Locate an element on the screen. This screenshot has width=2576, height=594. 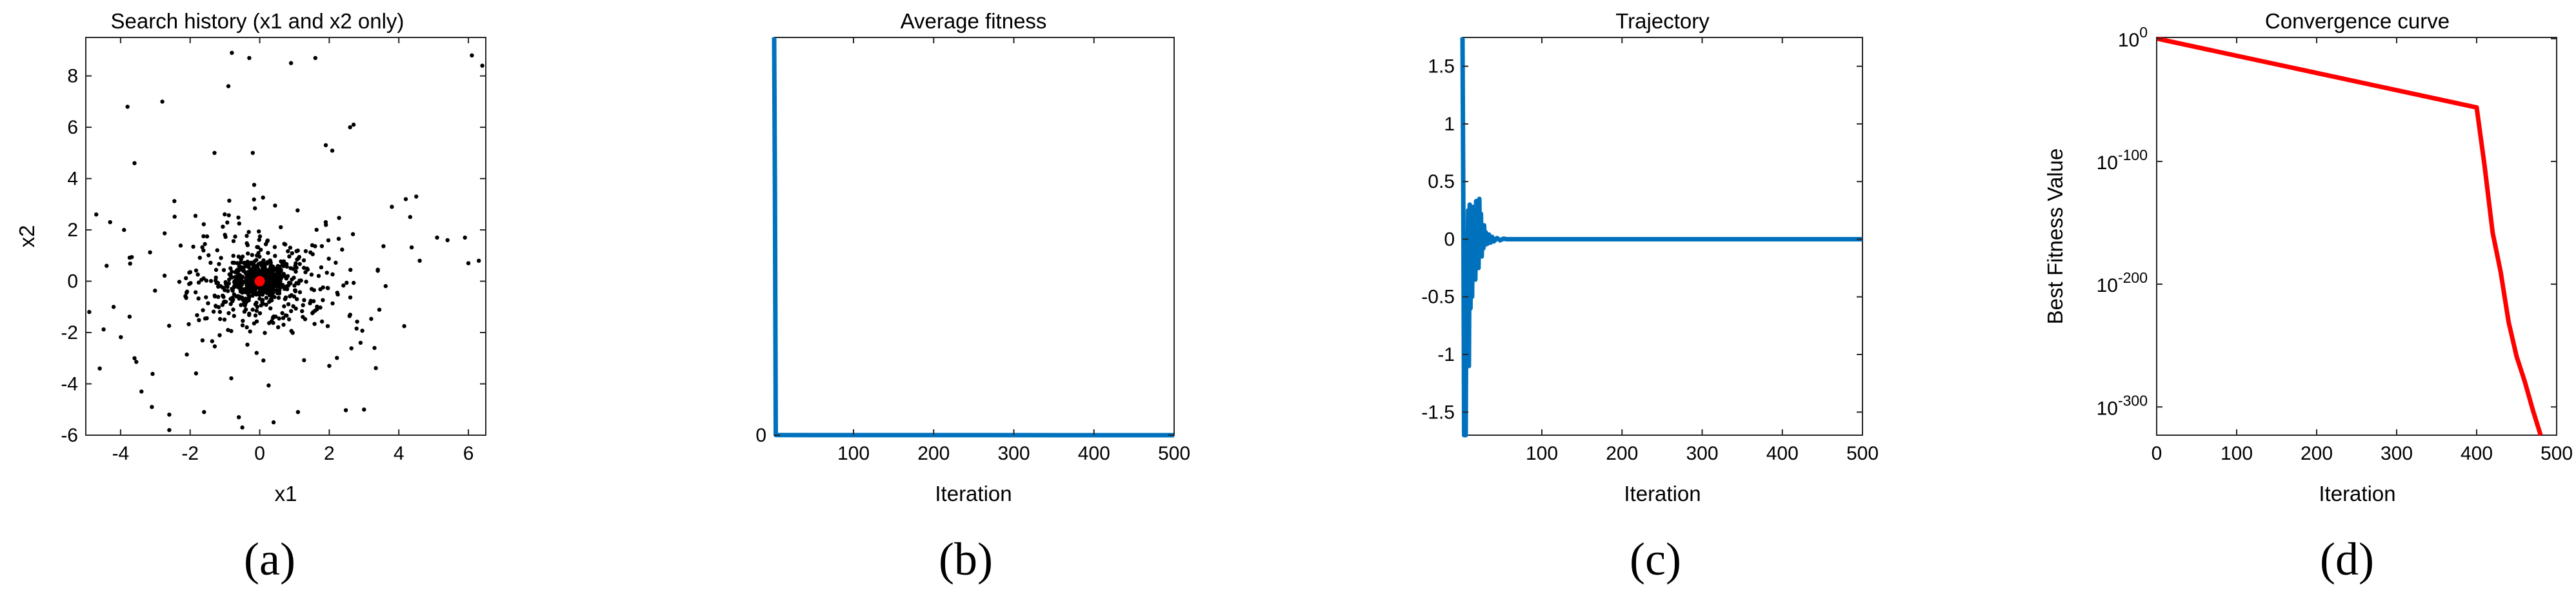
panel-c-ytick-label: -1.5 is located at coordinates (1438, 413).